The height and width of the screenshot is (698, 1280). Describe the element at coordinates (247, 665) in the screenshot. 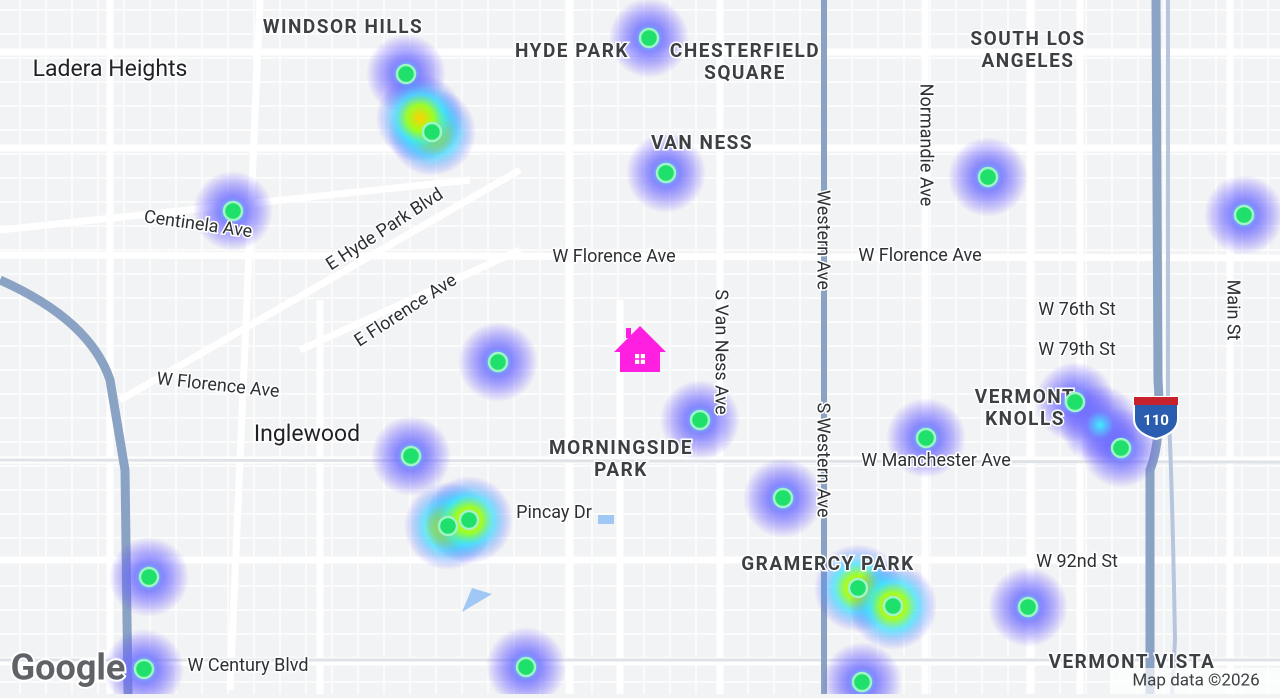

I see `street-label: W Century Blvd` at that location.